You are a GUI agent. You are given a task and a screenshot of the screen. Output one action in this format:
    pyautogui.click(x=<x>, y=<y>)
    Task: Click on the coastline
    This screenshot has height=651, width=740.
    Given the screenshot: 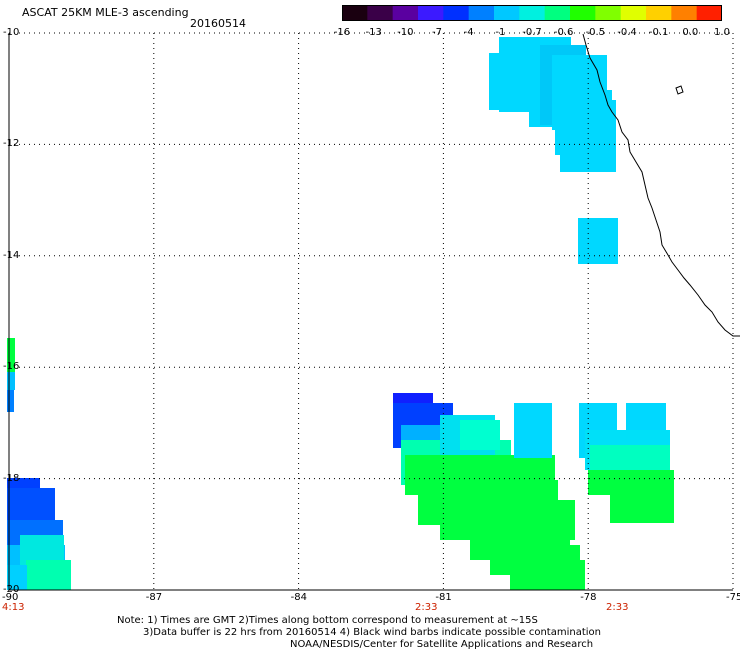 What is the action you would take?
    pyautogui.click(x=661, y=185)
    